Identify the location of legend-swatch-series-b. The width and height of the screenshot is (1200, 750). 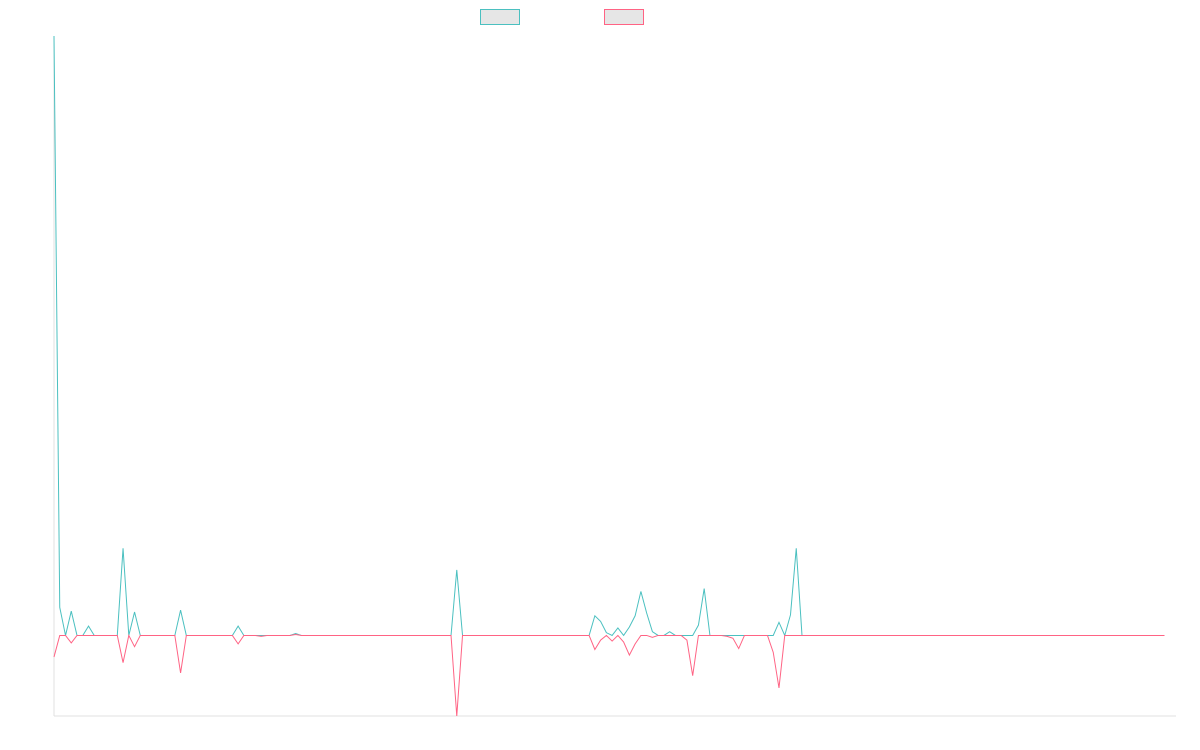
(624, 17).